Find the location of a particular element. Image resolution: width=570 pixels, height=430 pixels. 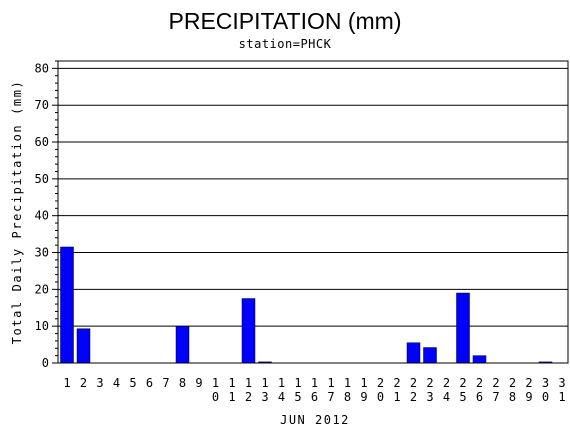

y-tick-label: 0 is located at coordinates (45, 363).